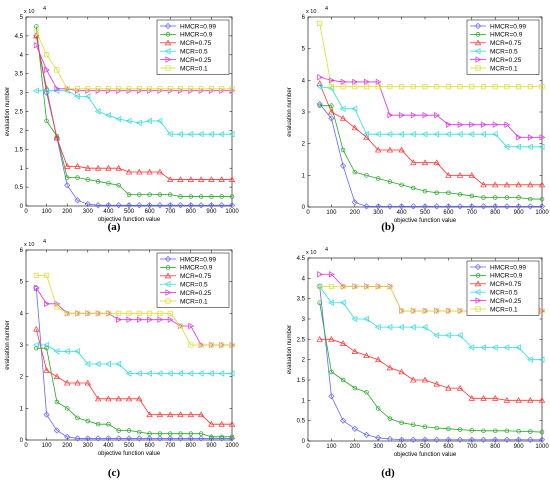 This screenshot has width=550, height=484. Describe the element at coordinates (19, 75) in the screenshot. I see `y-tick-label: 3.5` at that location.